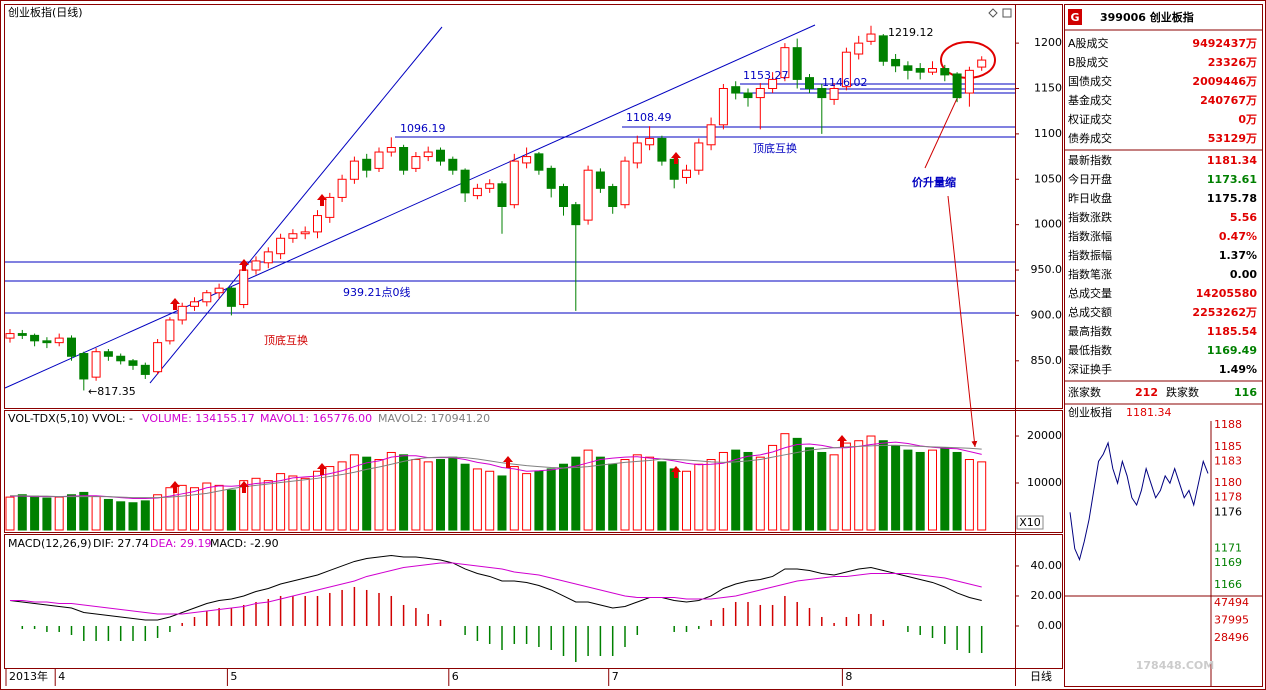  Describe the element at coordinates (848, 676) in the screenshot. I see `x-tick-label: 8` at that location.